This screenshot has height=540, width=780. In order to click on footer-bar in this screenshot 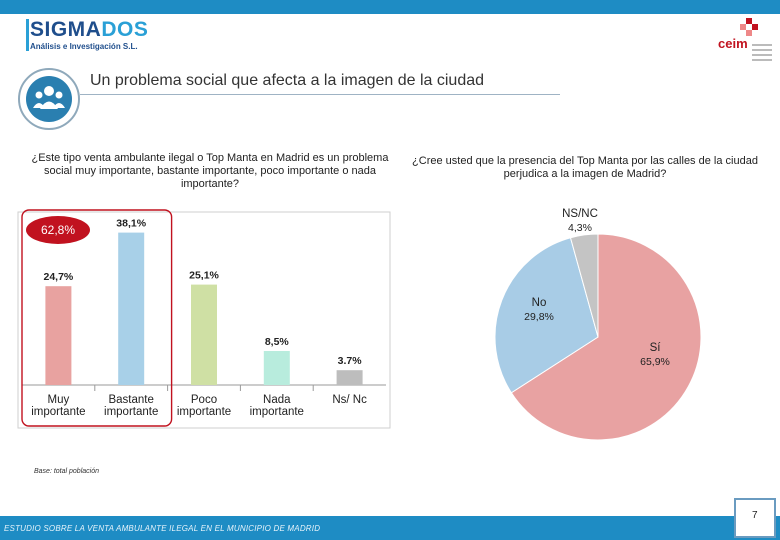, I will do `click(390, 528)`.